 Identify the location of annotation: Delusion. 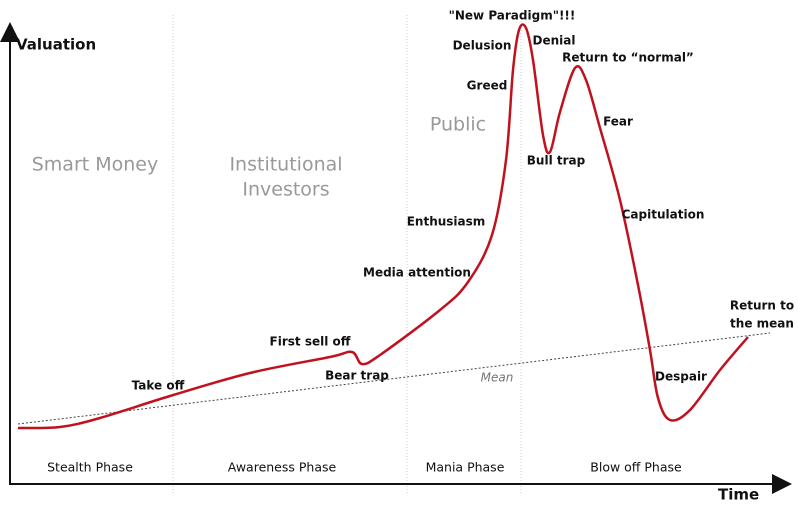
(482, 46).